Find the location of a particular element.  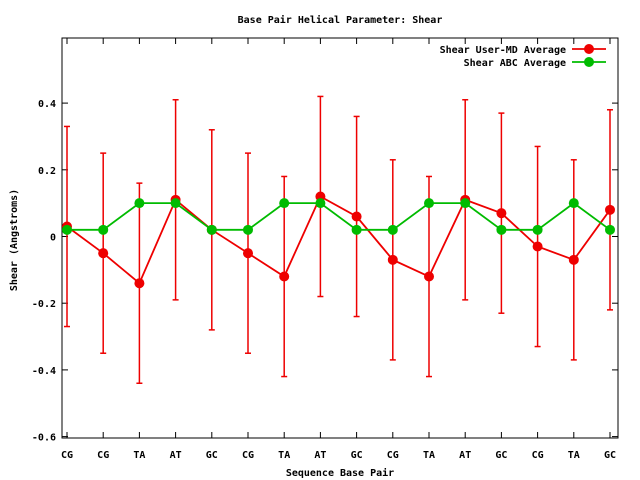

y-tick-label: -0.4 is located at coordinates (44, 371).